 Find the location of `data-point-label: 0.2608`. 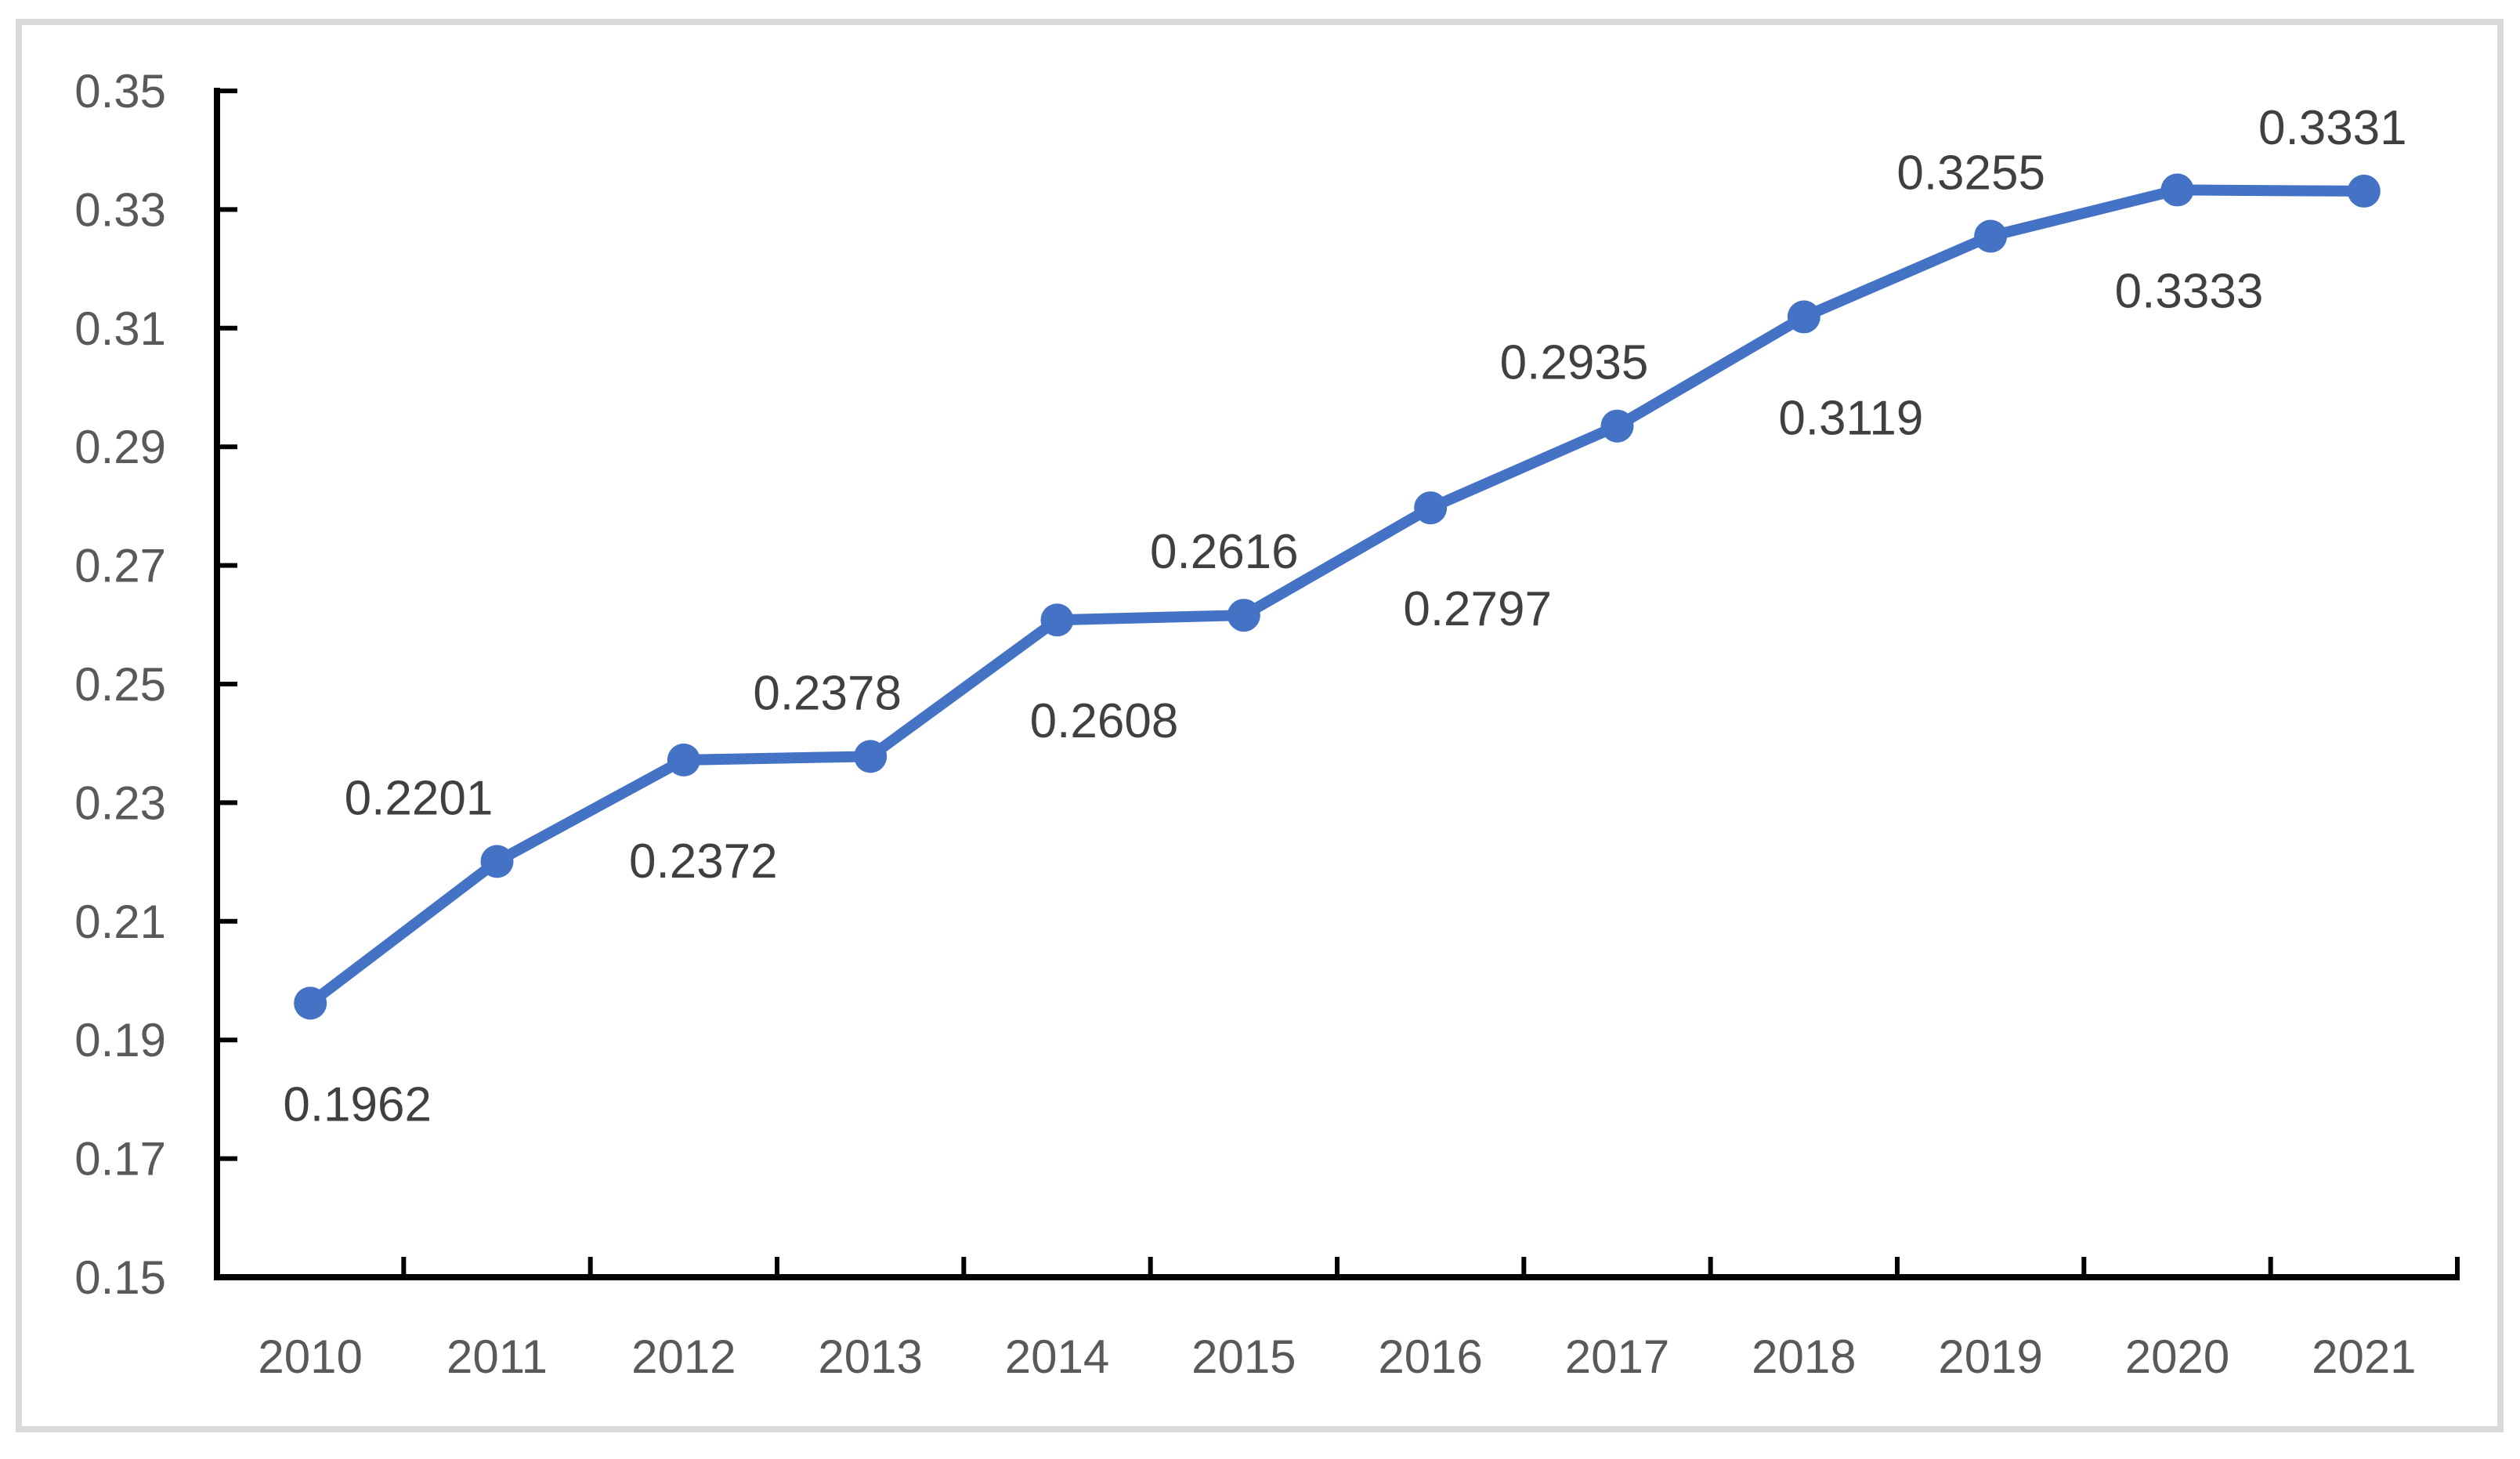

data-point-label: 0.2608 is located at coordinates (1104, 721).